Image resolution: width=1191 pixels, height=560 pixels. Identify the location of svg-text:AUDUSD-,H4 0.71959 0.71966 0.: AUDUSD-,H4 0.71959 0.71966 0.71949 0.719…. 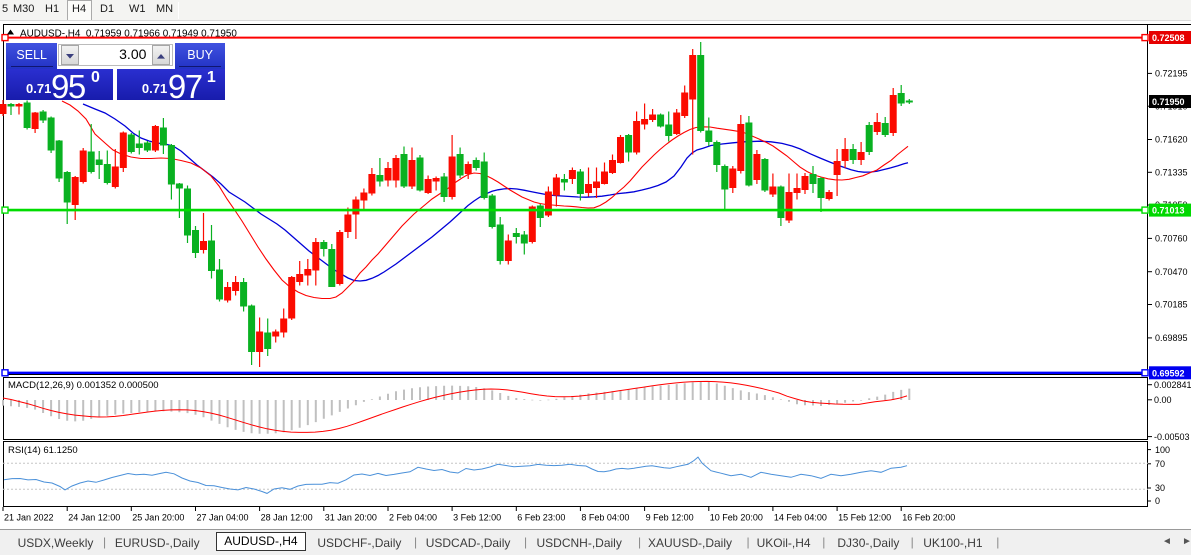
(128, 34).